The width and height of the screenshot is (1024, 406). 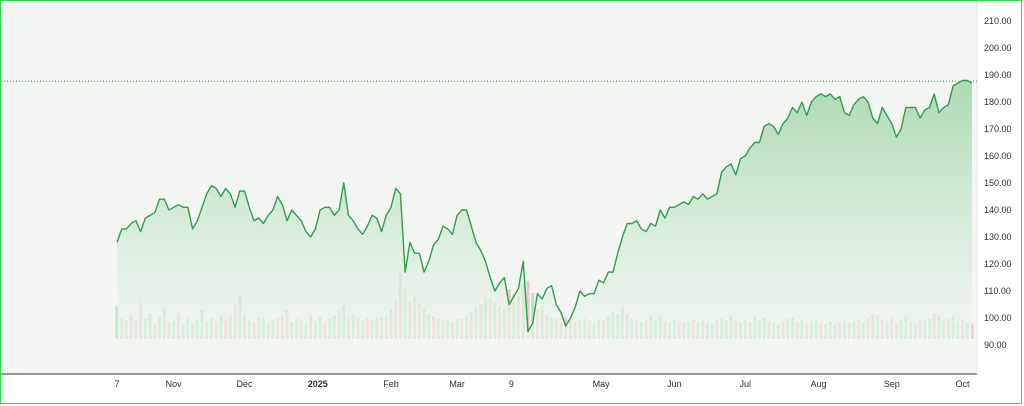 I want to click on time-tick-label: May, so click(x=602, y=384).